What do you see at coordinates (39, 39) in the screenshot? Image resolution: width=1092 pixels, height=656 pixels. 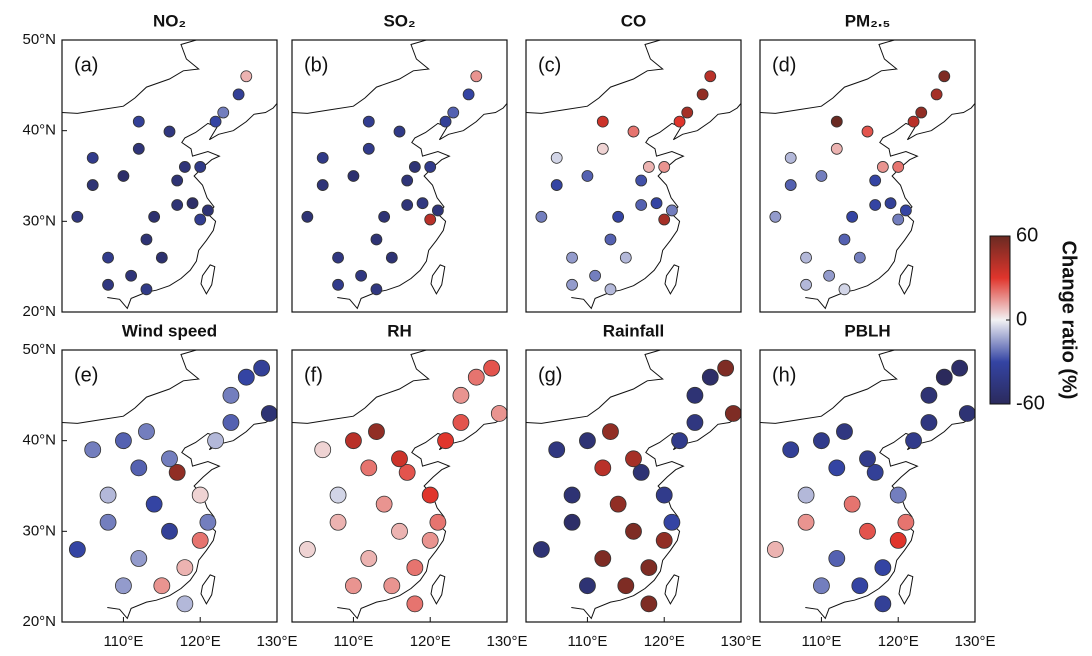 I see `y-tick-label: 50°N` at bounding box center [39, 39].